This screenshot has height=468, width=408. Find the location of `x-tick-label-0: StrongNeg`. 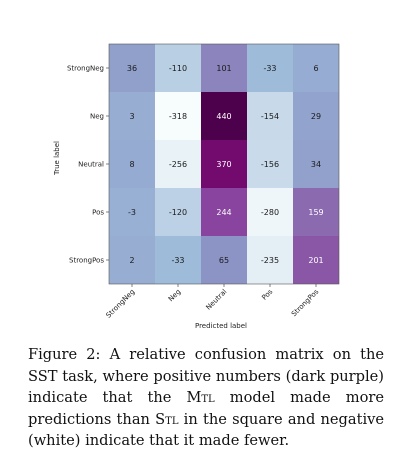

x-tick-label-0: StrongNeg is located at coordinates (121, 304).